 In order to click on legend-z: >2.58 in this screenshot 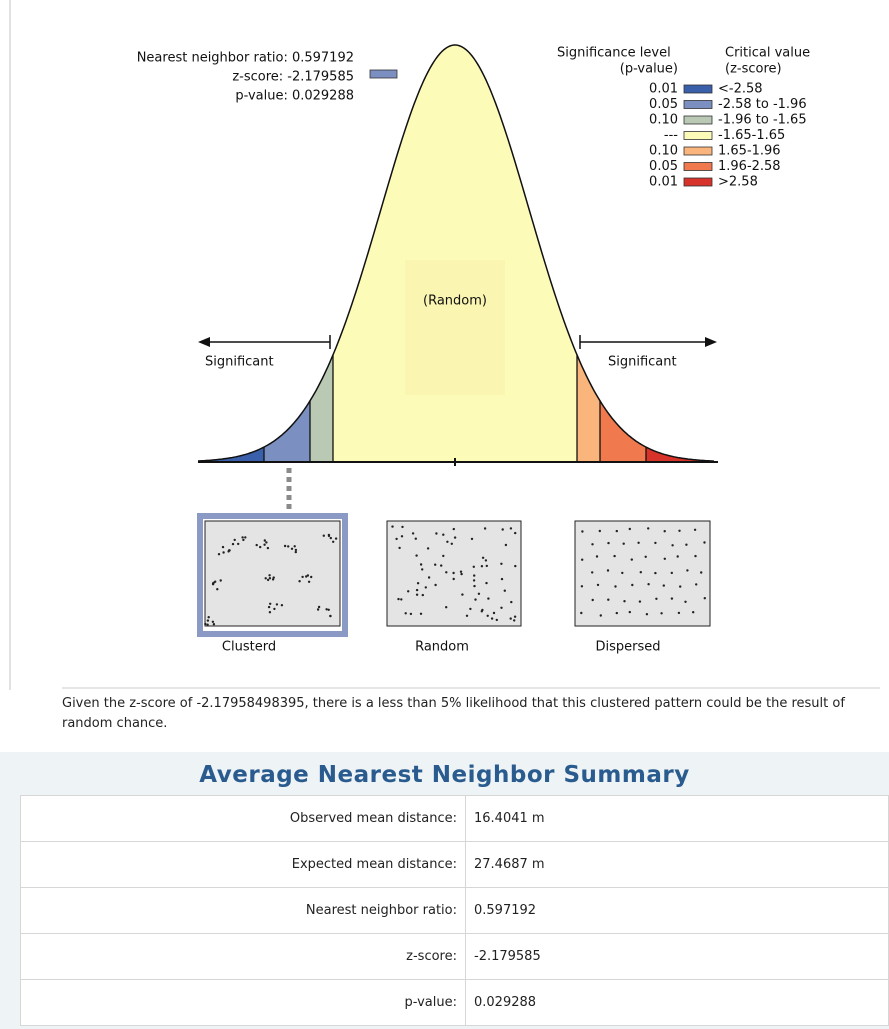, I will do `click(738, 182)`.